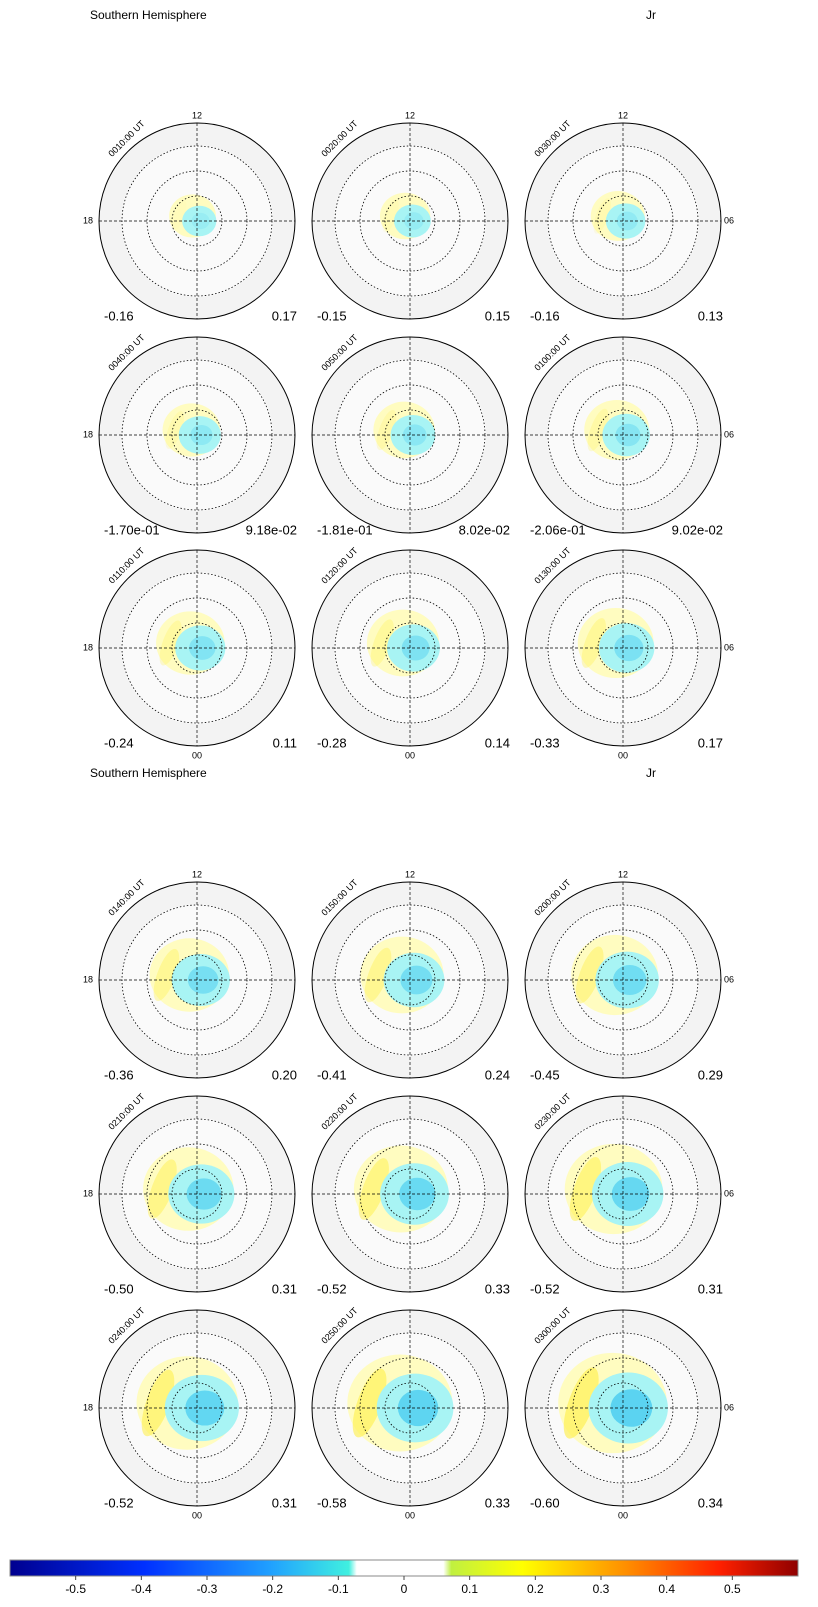  Describe the element at coordinates (545, 1502) in the screenshot. I see `min-value: -0.60` at that location.